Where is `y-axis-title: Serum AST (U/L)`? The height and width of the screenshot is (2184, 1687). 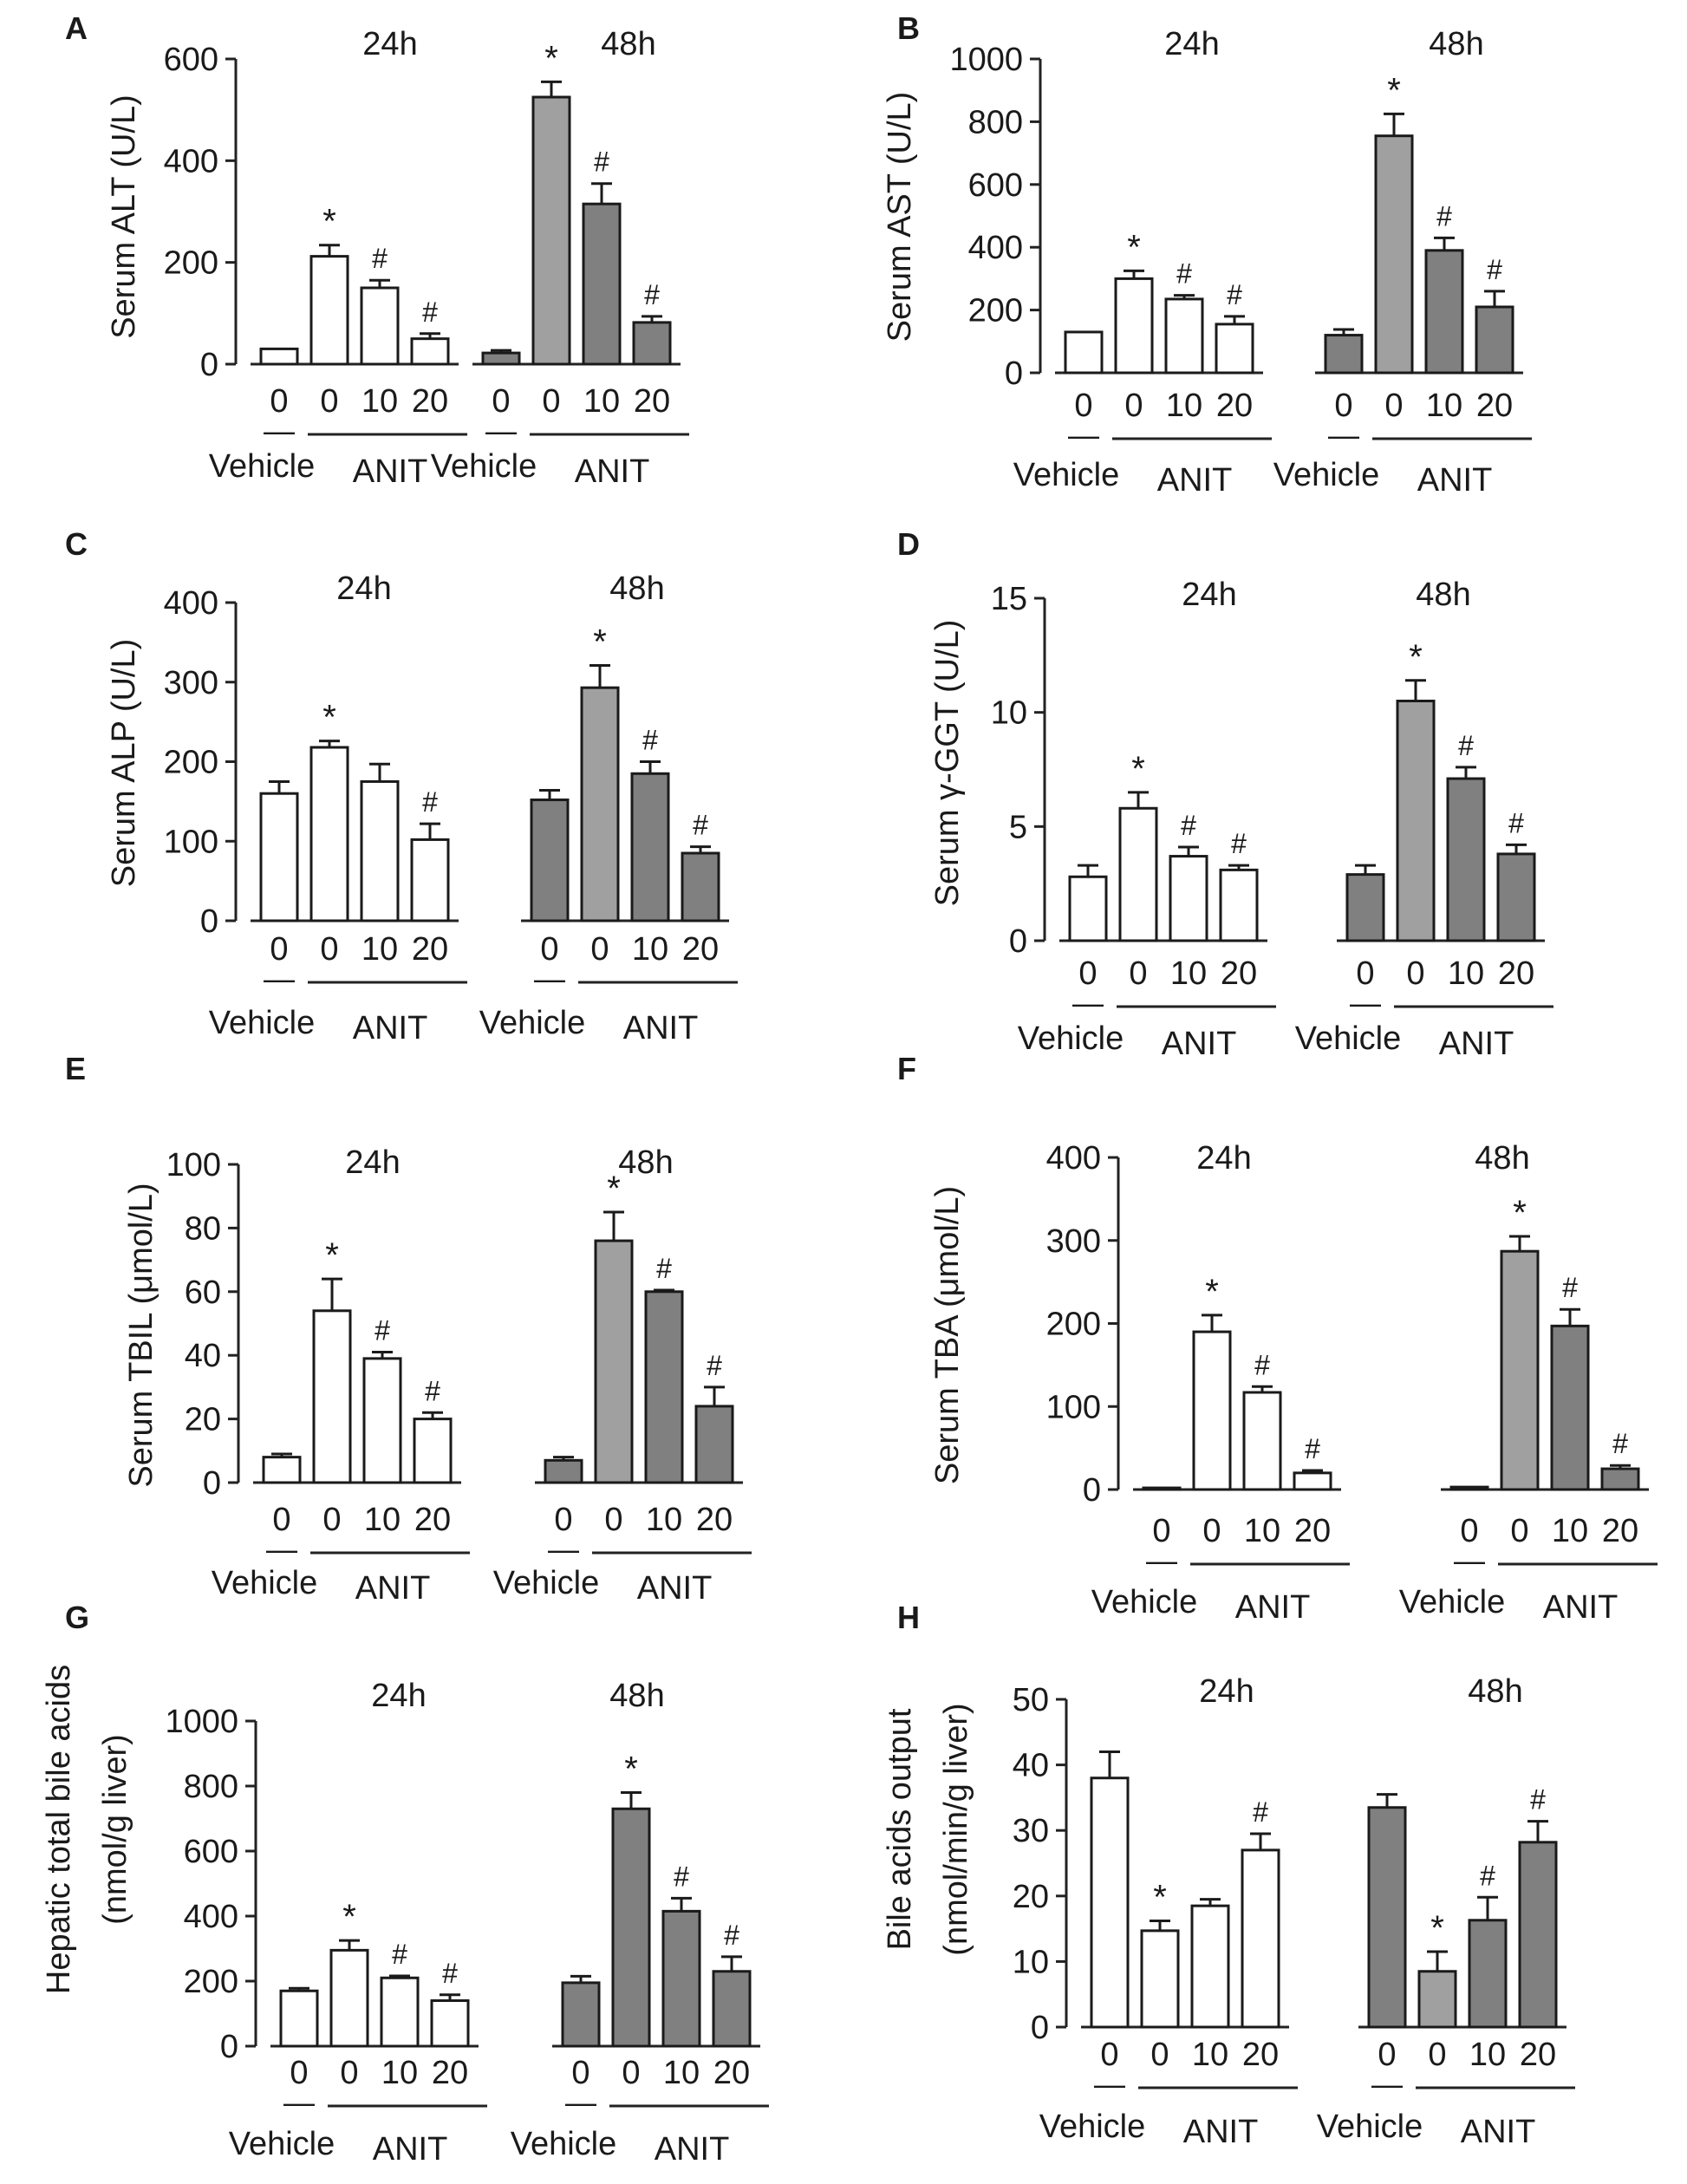
y-axis-title: Serum AST (U/L) is located at coordinates (900, 217).